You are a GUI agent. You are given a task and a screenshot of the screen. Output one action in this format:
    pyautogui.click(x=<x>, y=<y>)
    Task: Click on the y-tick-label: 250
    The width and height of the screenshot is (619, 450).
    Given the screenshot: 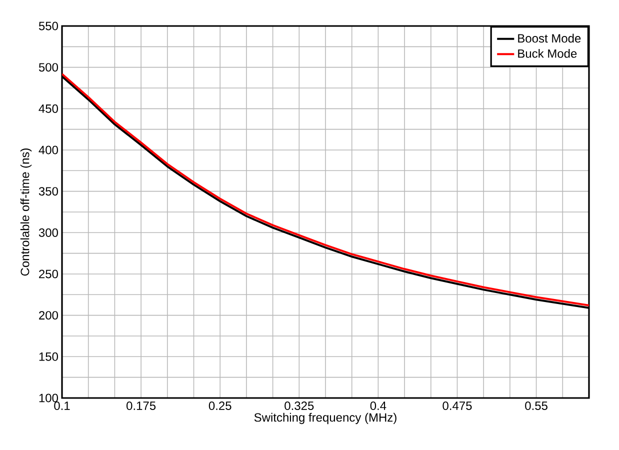 What is the action you would take?
    pyautogui.click(x=48, y=274)
    